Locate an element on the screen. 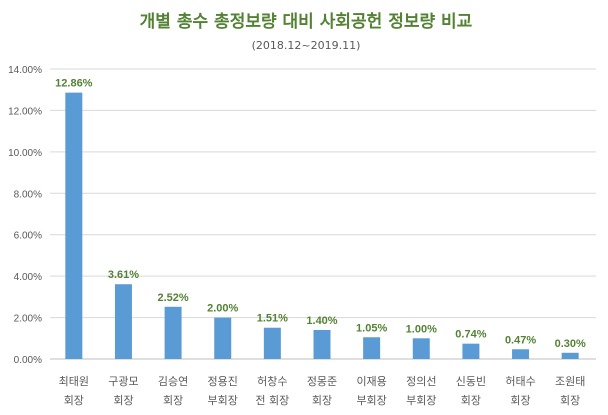 Image resolution: width=608 pixels, height=415 pixels. data-label: 1.40% is located at coordinates (321, 321).